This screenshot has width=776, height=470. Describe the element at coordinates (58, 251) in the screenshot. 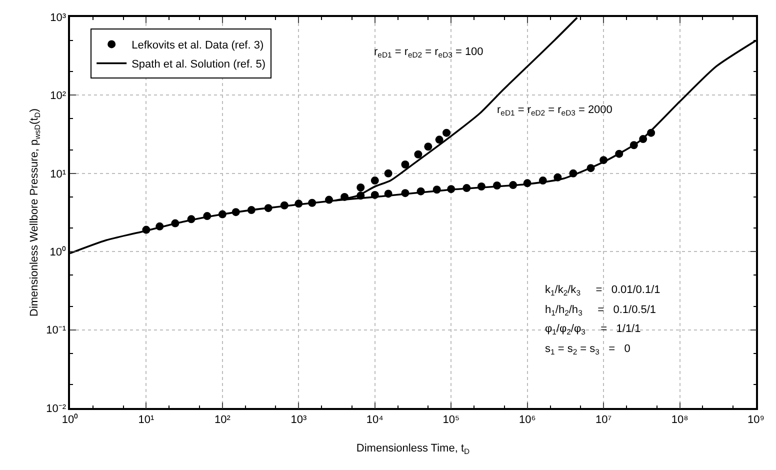

I see `y-tick-label: 10⁰` at that location.